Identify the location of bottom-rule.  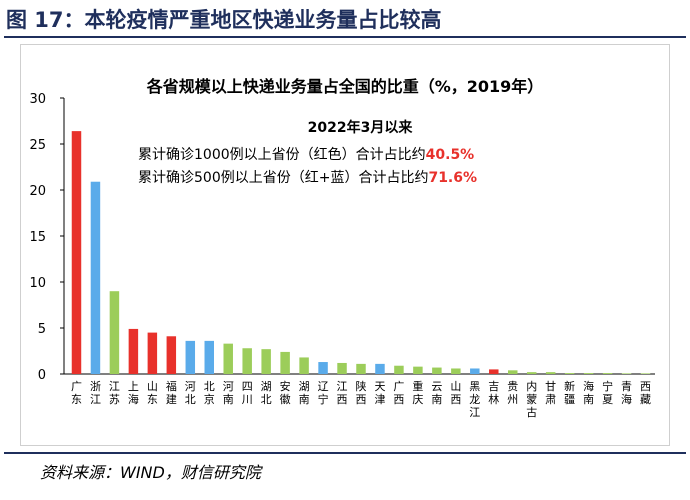
(345, 453).